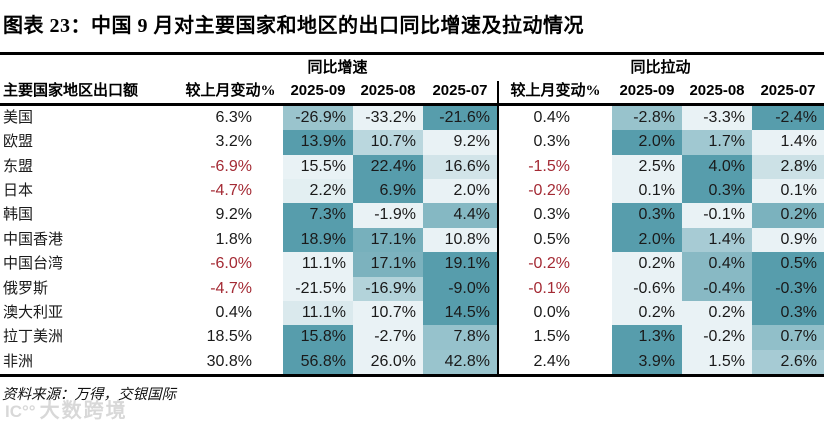 The height and width of the screenshot is (423, 824). What do you see at coordinates (388, 191) in the screenshot?
I see `growth-value-cell: 6.9%` at bounding box center [388, 191].